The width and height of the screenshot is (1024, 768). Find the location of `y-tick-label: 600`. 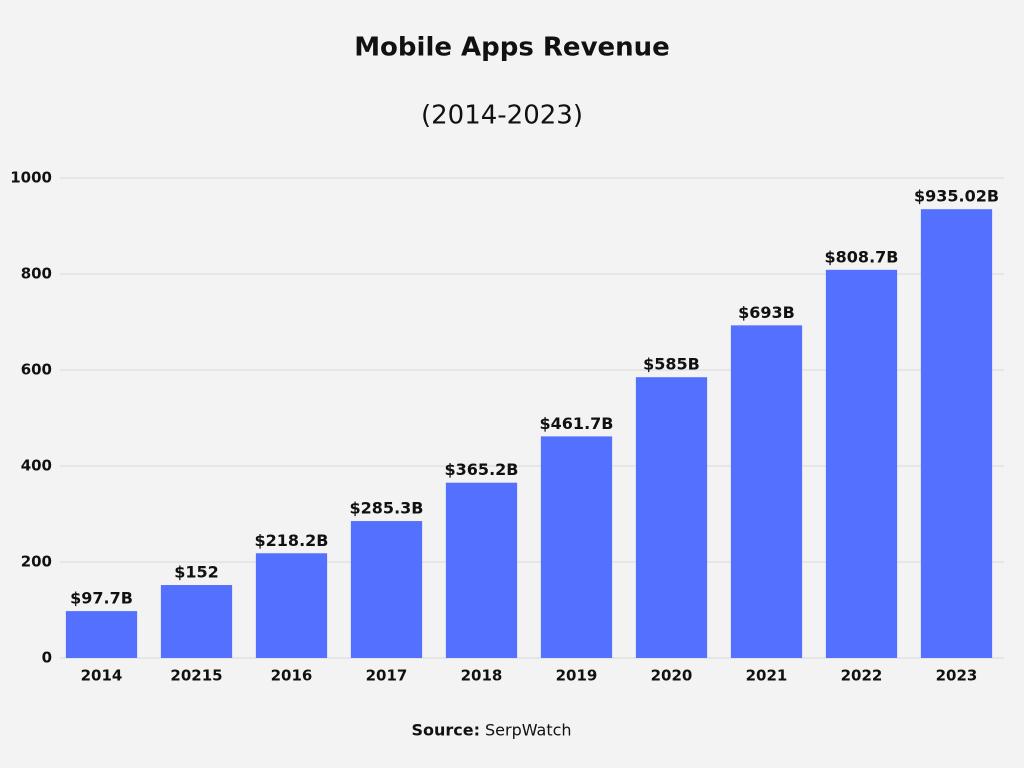

y-tick-label: 600 is located at coordinates (36, 370).